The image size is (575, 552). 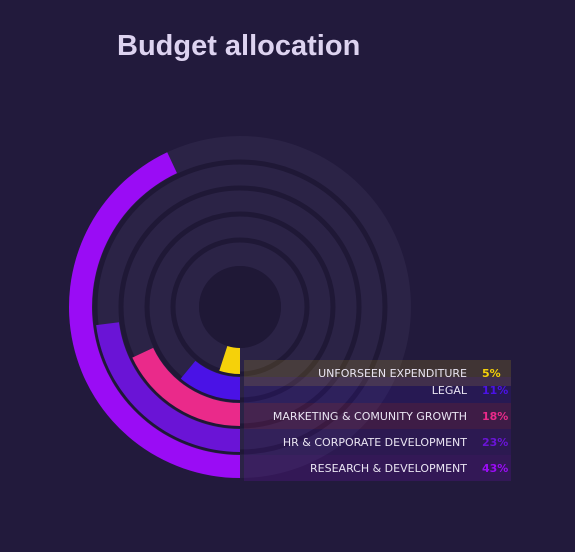 What do you see at coordinates (210, 380) in the screenshot?
I see `arc-legal` at bounding box center [210, 380].